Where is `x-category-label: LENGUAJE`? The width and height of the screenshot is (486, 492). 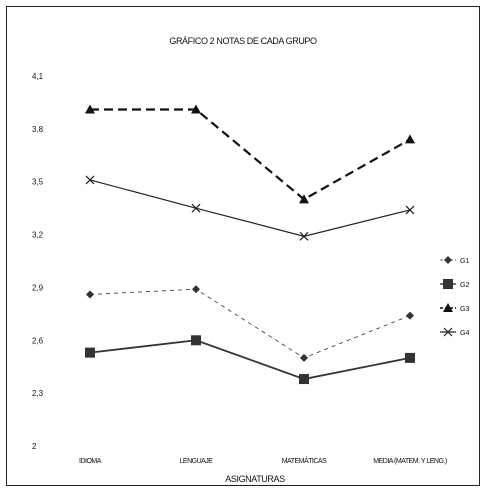
x-category-label: LENGUAJE is located at coordinates (197, 461).